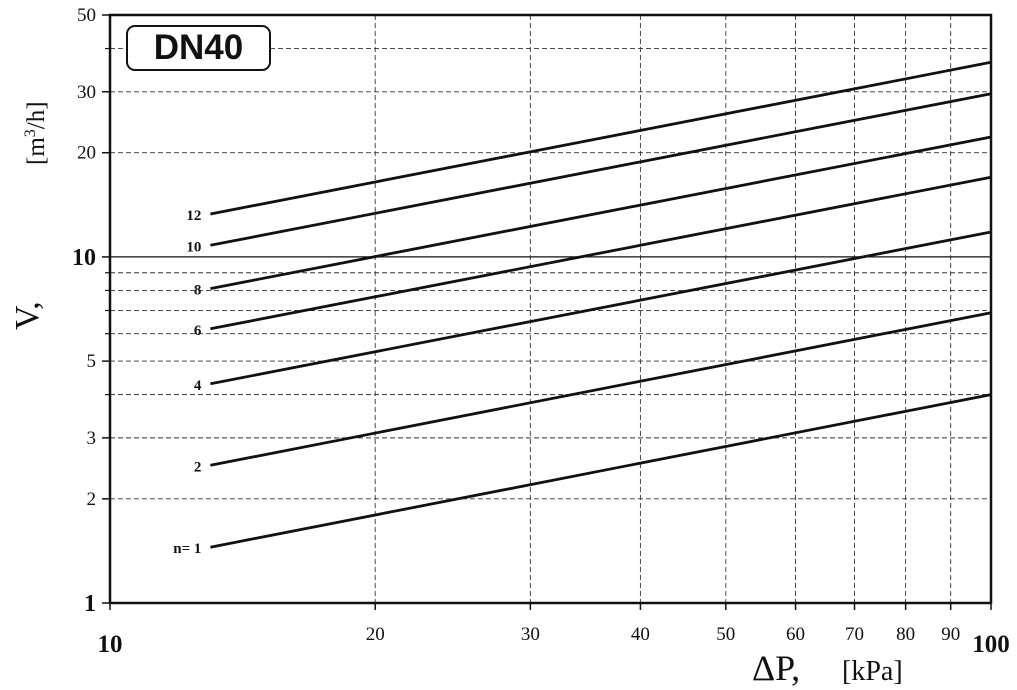 The height and width of the screenshot is (690, 1017). I want to click on y-axis-ticks: 1 2 3 5 10 20 30 50, so click(91, 311).